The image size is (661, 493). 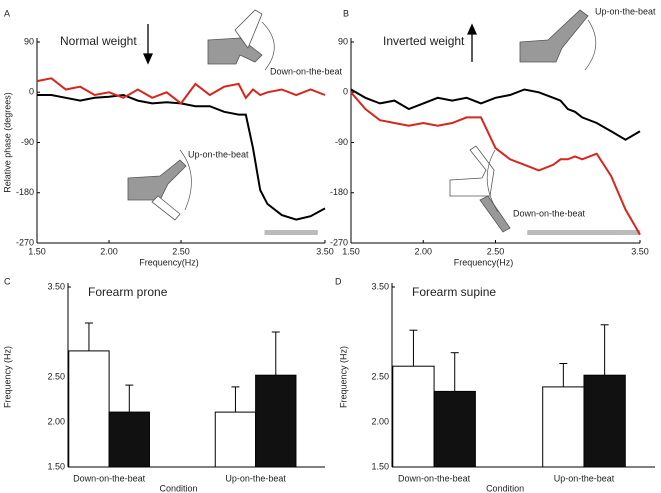 I want to click on chart-title: Forearm prone, so click(x=128, y=292).